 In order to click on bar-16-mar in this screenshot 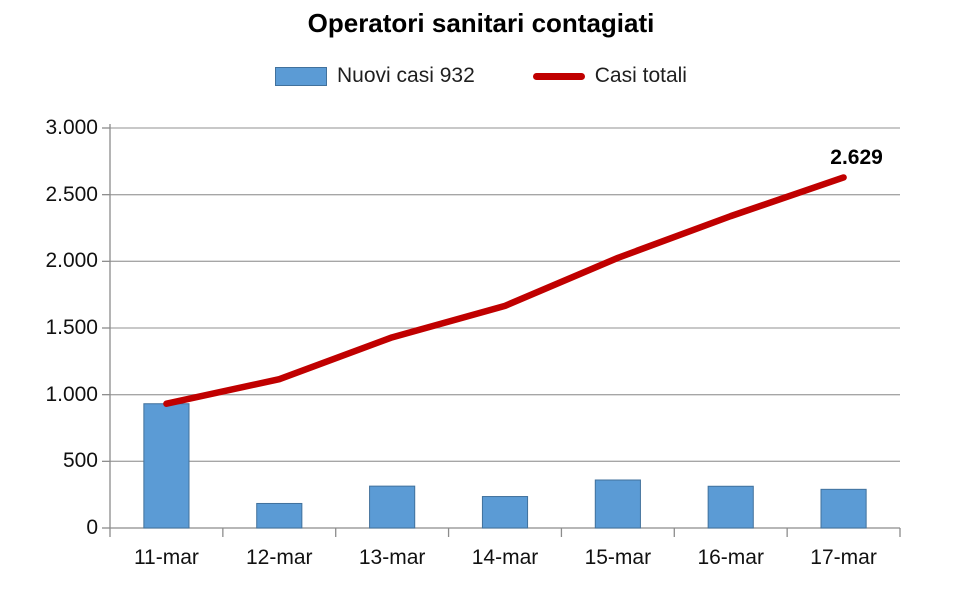, I will do `click(730, 507)`.